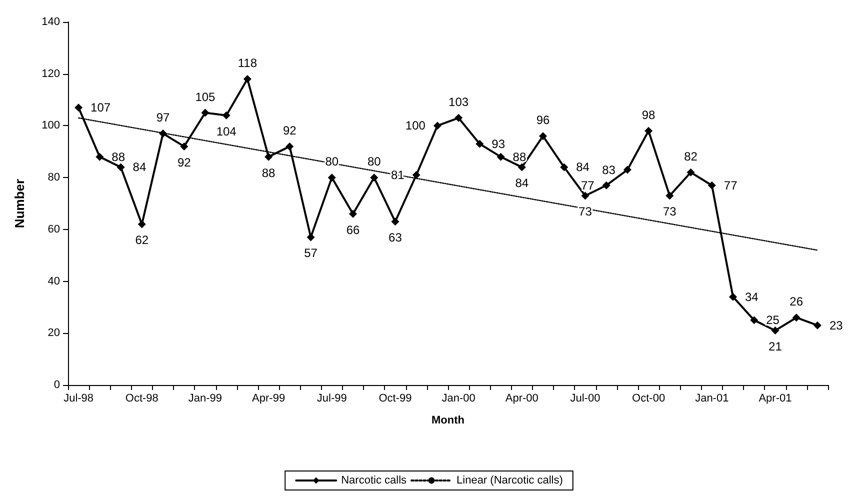 Image resolution: width=858 pixels, height=500 pixels. Describe the element at coordinates (205, 97) in the screenshot. I see `data-label: 105` at that location.